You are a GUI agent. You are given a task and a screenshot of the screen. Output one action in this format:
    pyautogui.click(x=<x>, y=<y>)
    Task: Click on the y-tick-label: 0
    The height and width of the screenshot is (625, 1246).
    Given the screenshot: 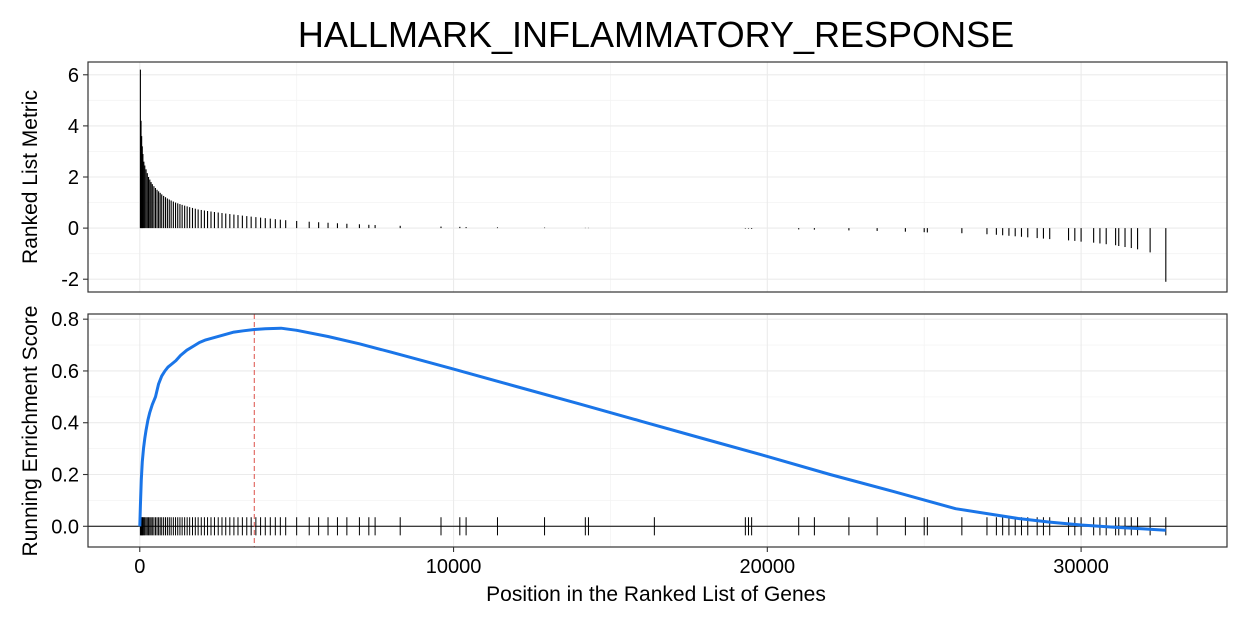 What is the action you would take?
    pyautogui.click(x=73, y=229)
    